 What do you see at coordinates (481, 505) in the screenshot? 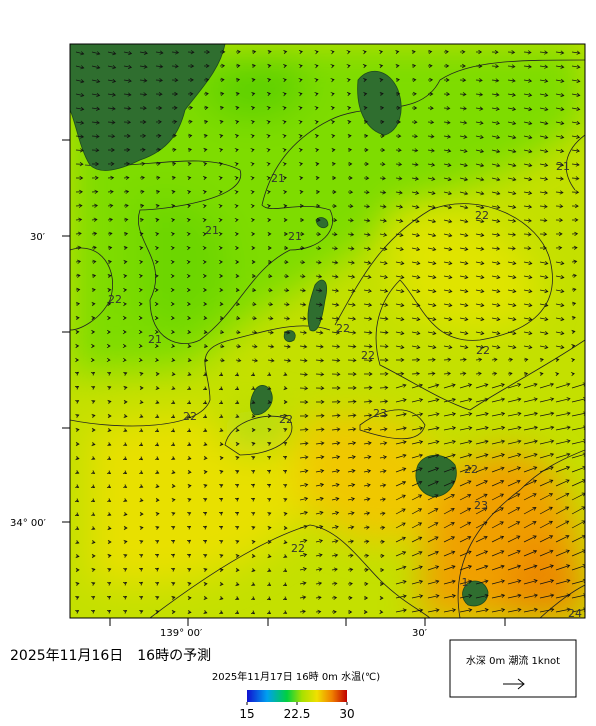
I see `contour-label: 23` at bounding box center [481, 505].